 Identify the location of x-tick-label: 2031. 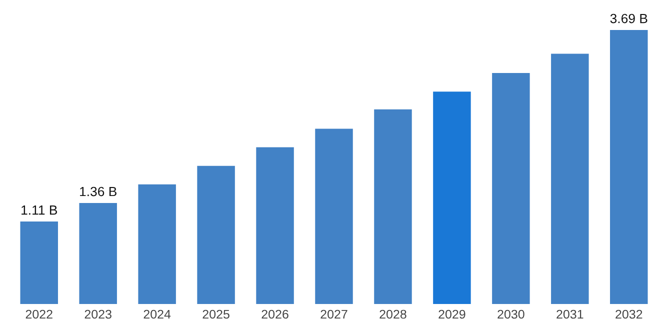
(570, 314).